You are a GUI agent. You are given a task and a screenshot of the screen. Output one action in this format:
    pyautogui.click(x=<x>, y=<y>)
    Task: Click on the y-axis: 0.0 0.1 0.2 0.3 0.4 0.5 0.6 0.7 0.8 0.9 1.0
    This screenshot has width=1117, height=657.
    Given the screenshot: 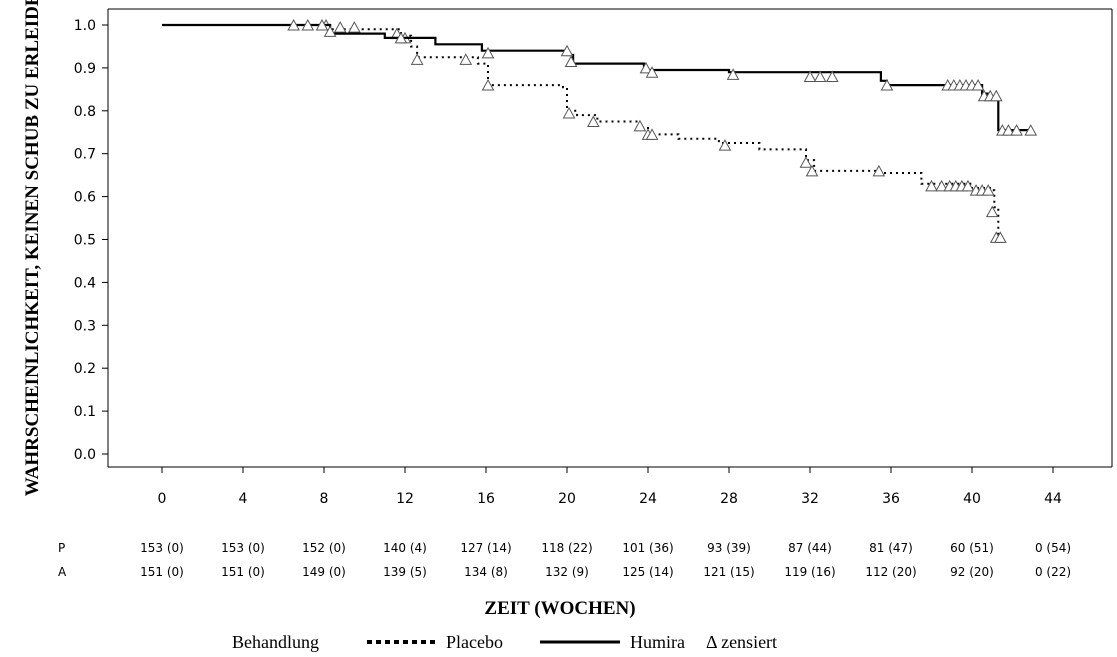 What is the action you would take?
    pyautogui.click(x=91, y=240)
    